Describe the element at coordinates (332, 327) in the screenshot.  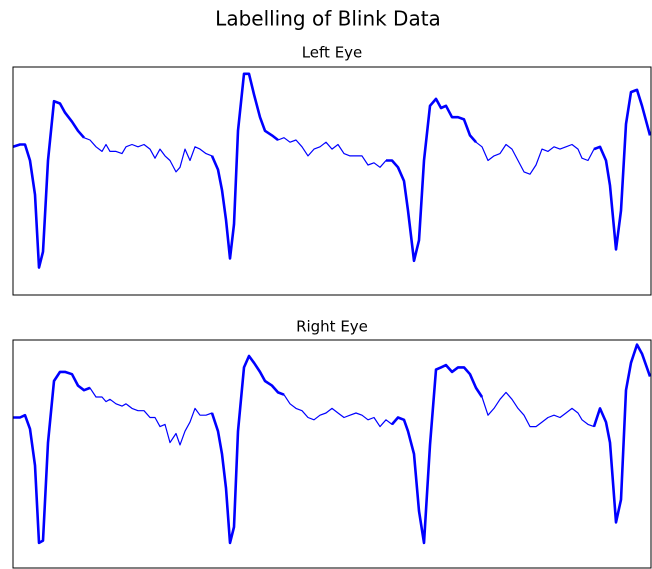
I see `subplot-title: Right Eye` at that location.